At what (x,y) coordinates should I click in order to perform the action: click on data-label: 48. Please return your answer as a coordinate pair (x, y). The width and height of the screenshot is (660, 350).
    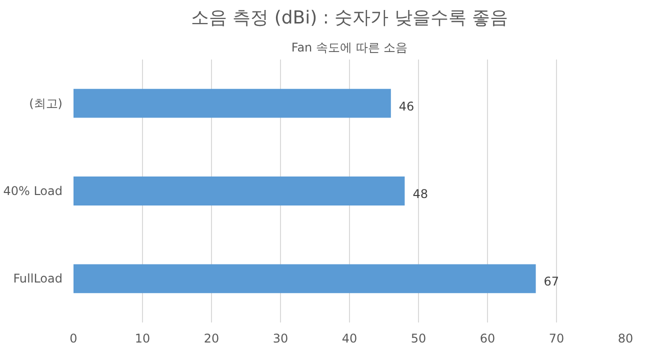
    Looking at the image, I should click on (420, 194).